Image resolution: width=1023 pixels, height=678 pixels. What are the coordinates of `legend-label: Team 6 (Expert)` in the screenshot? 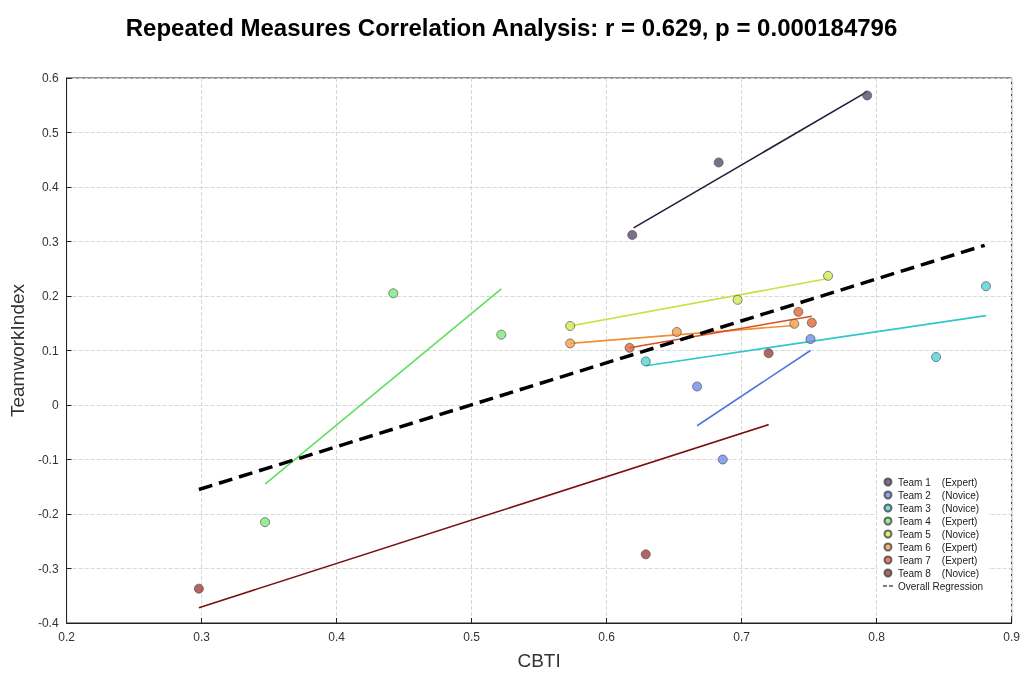 It's located at (937, 547).